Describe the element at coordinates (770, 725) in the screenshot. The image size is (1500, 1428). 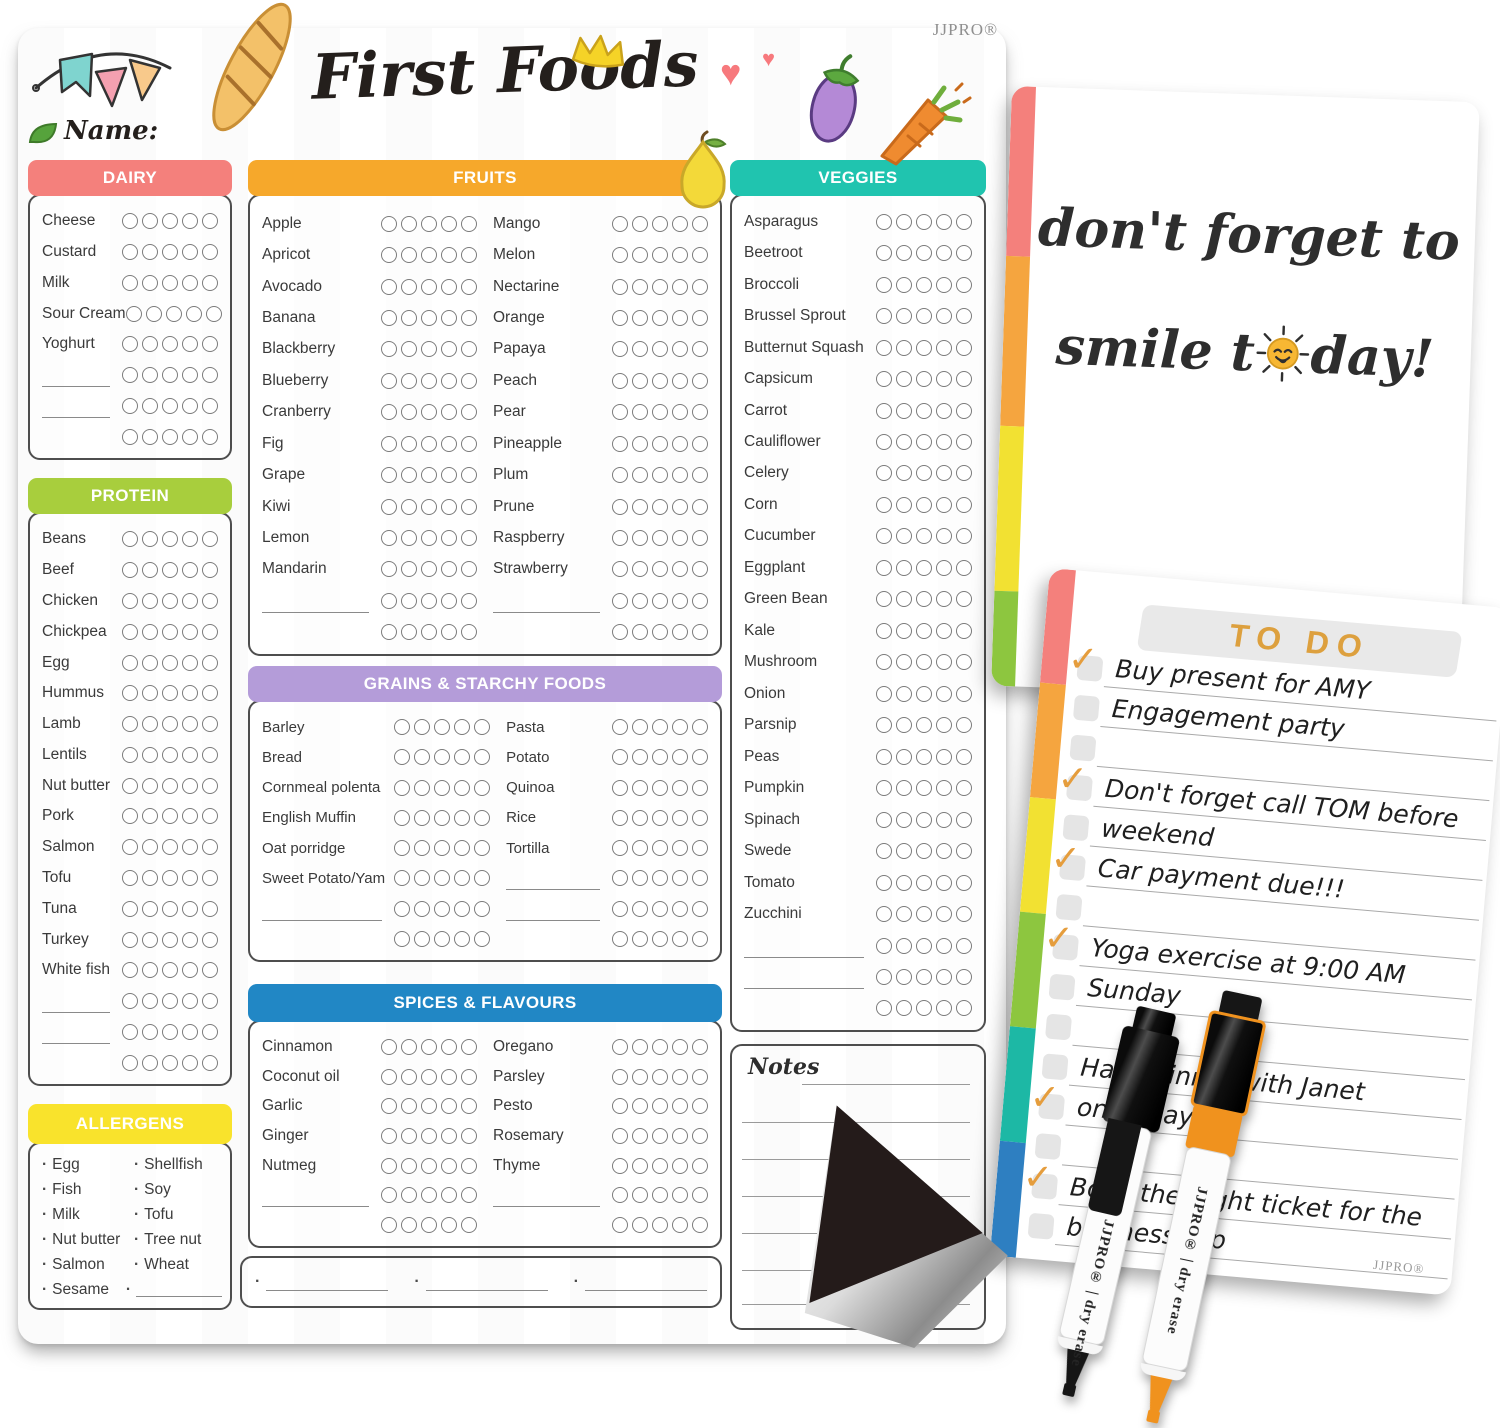
I see `item-label: Parsnip` at that location.